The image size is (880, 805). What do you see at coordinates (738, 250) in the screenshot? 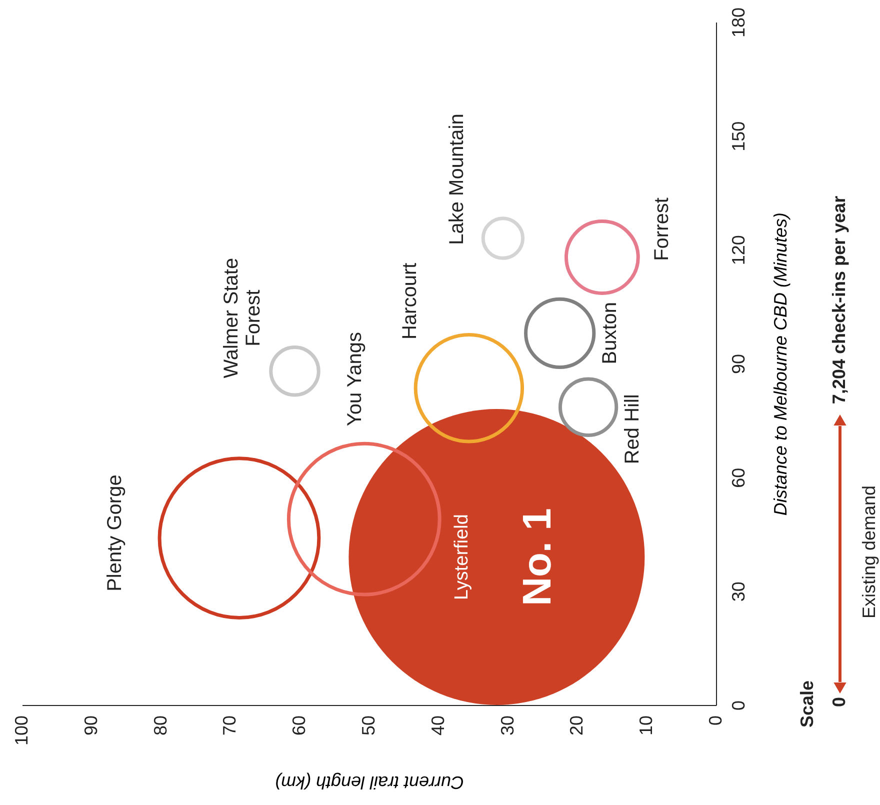
I see `y-tick-label: 120` at bounding box center [738, 250].